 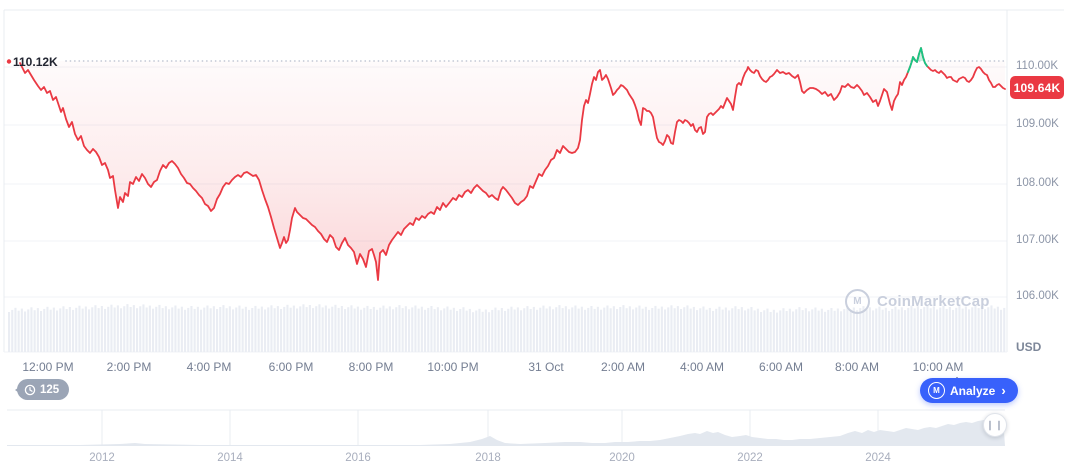 What do you see at coordinates (129, 367) in the screenshot?
I see `x-axis-tick: 2:00 PM` at bounding box center [129, 367].